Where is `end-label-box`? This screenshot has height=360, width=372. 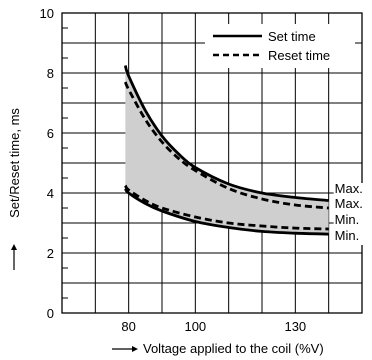
end-label-box is located at coordinates (352, 214).